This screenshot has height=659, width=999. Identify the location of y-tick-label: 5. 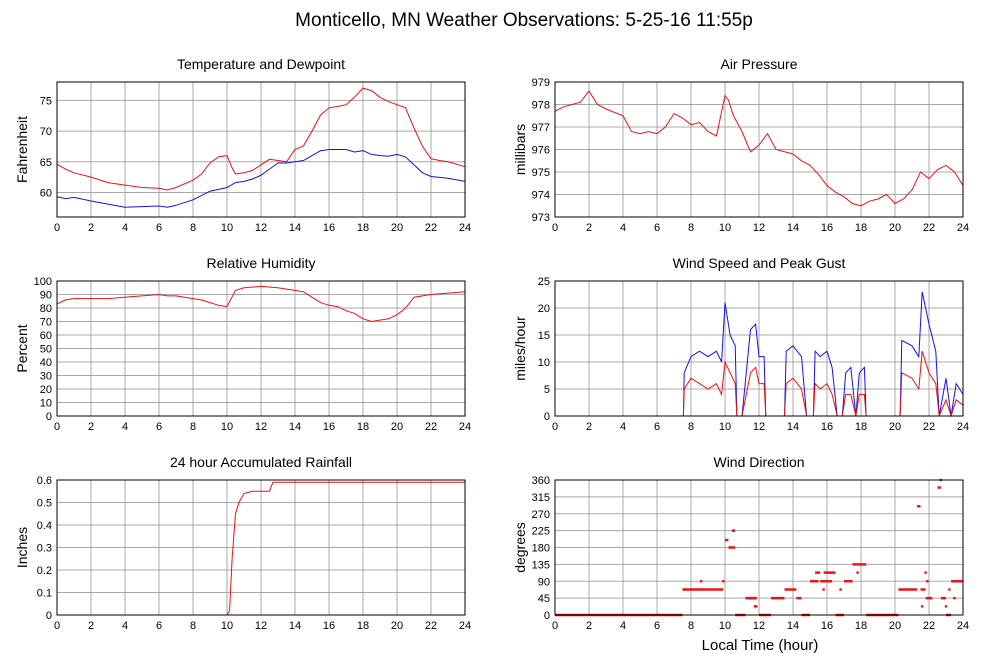
(547, 390).